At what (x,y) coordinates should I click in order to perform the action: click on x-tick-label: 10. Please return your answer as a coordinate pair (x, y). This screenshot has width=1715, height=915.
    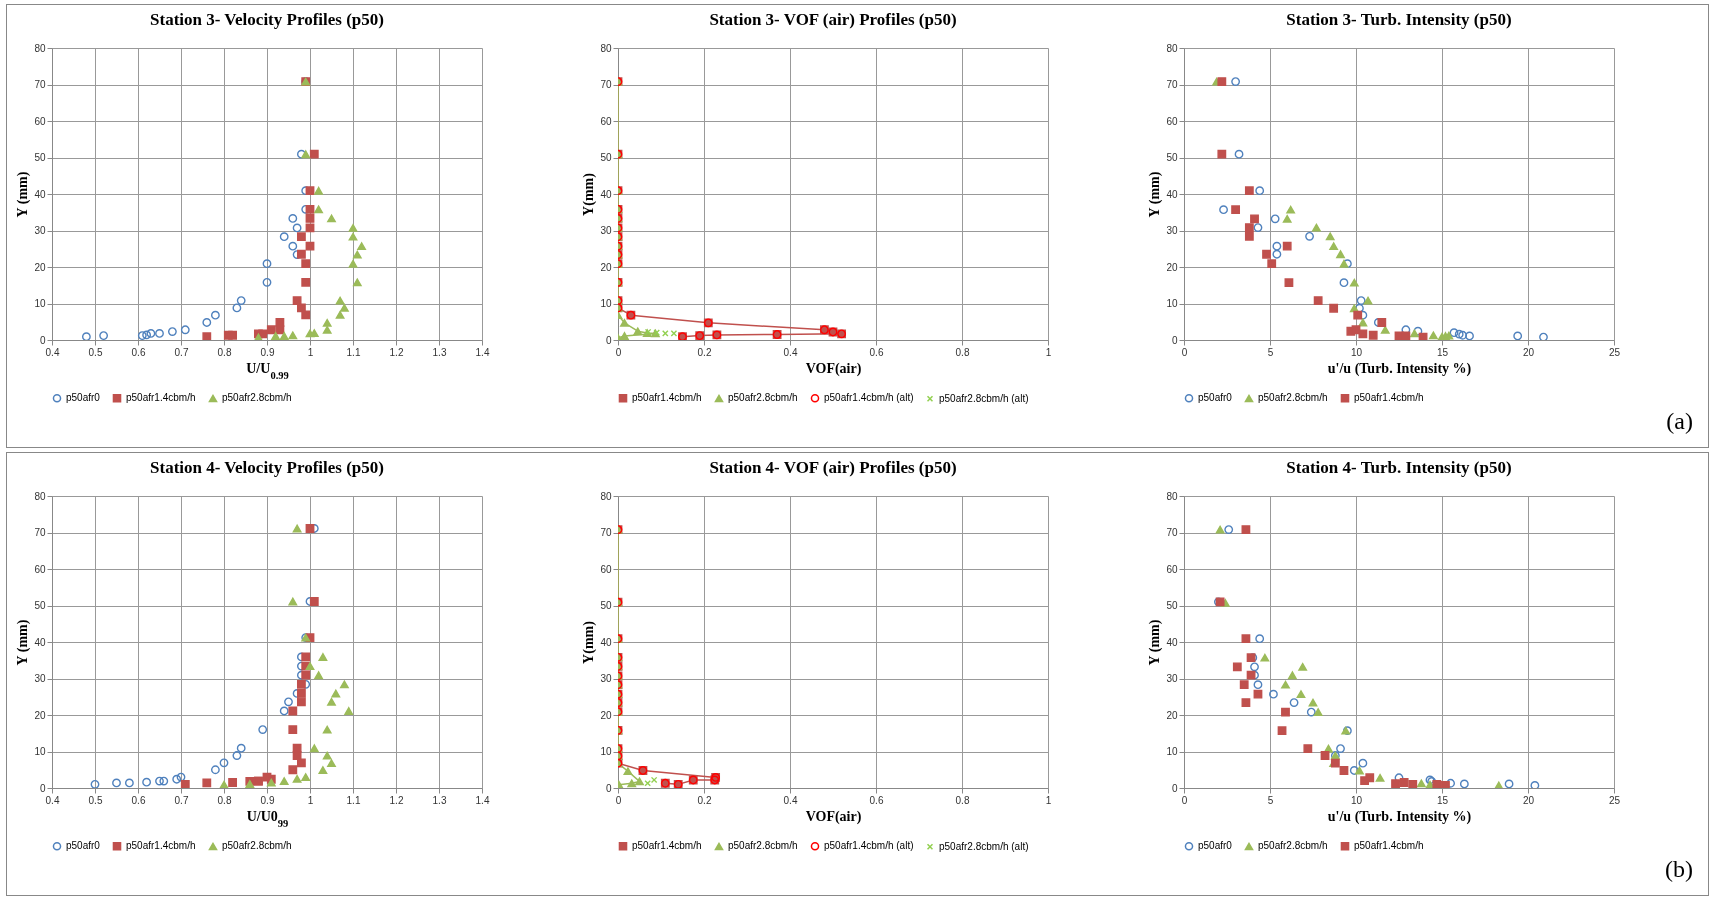
    Looking at the image, I should click on (1356, 352).